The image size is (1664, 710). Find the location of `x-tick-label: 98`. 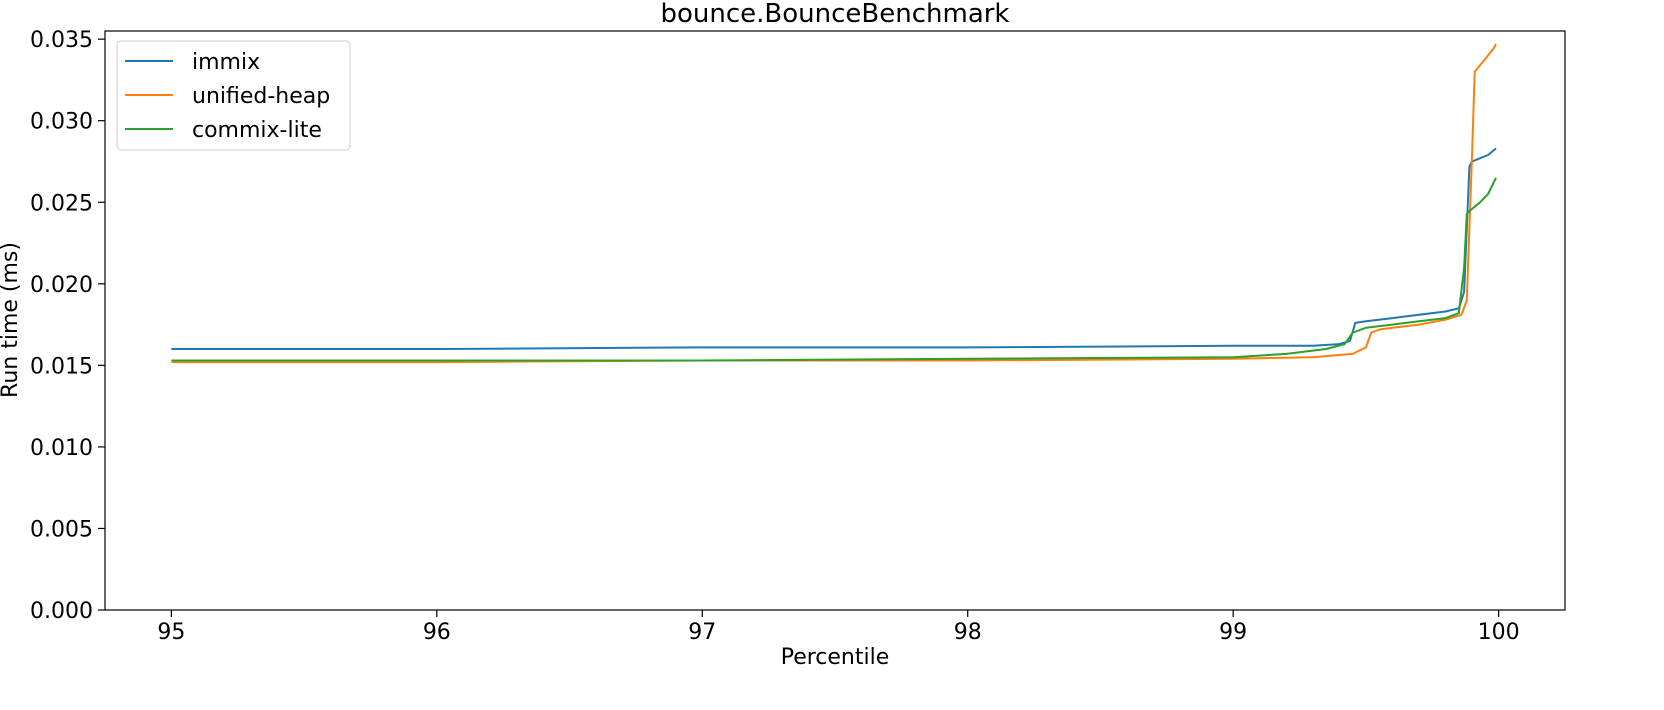

x-tick-label: 98 is located at coordinates (968, 632).